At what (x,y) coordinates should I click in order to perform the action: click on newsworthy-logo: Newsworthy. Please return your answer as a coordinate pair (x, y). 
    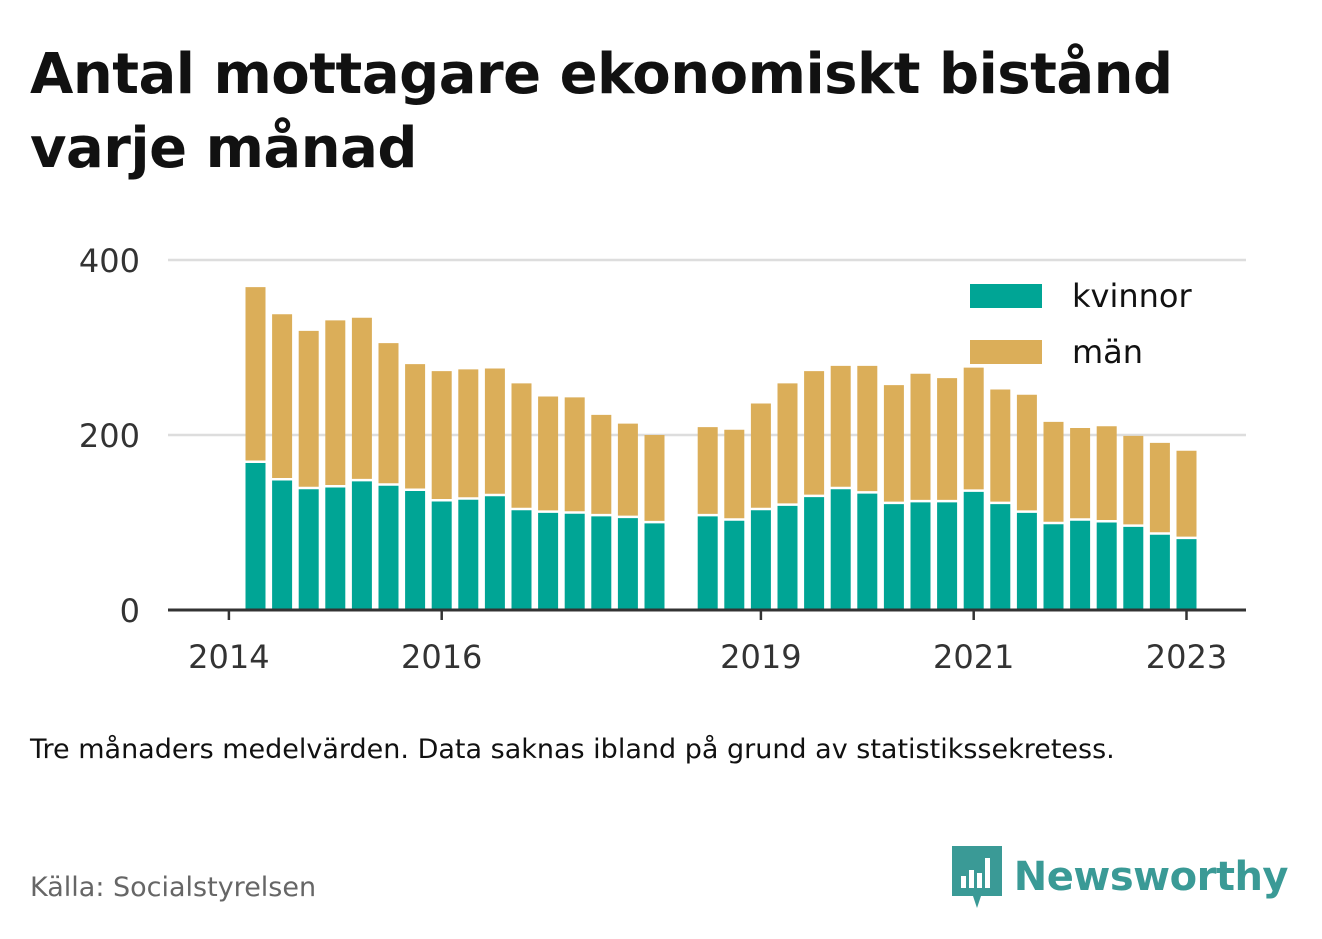
    Looking at the image, I should click on (1120, 877).